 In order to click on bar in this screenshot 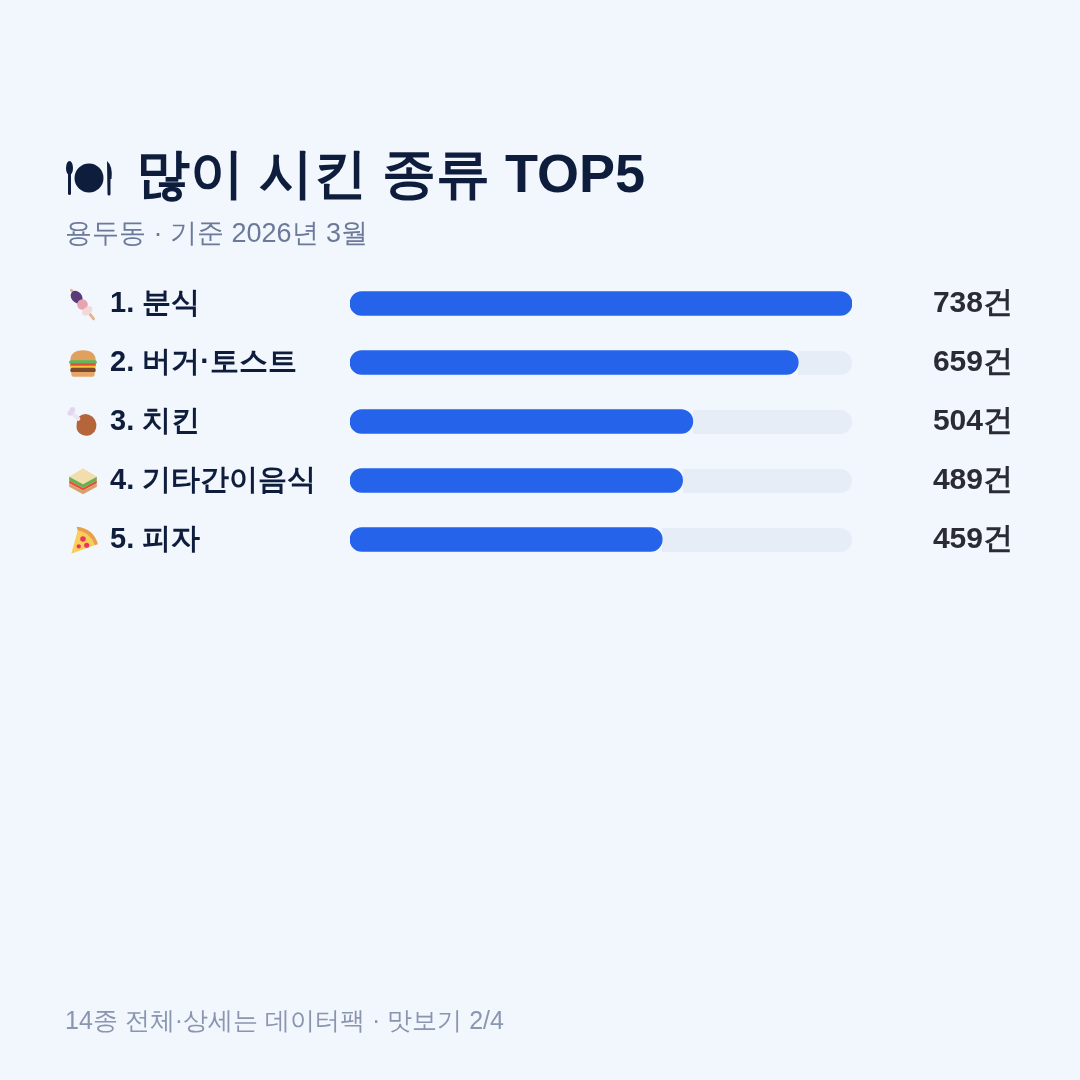, I will do `click(601, 303)`.